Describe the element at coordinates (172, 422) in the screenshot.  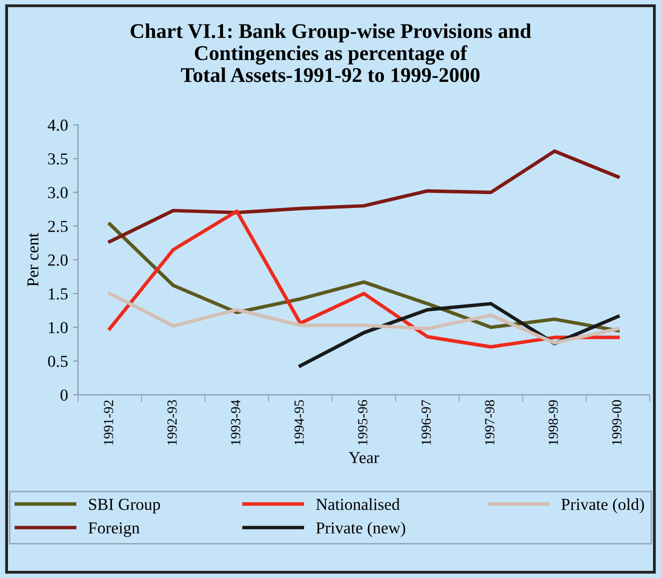
I see `x-tick-label: 1992-93` at that location.